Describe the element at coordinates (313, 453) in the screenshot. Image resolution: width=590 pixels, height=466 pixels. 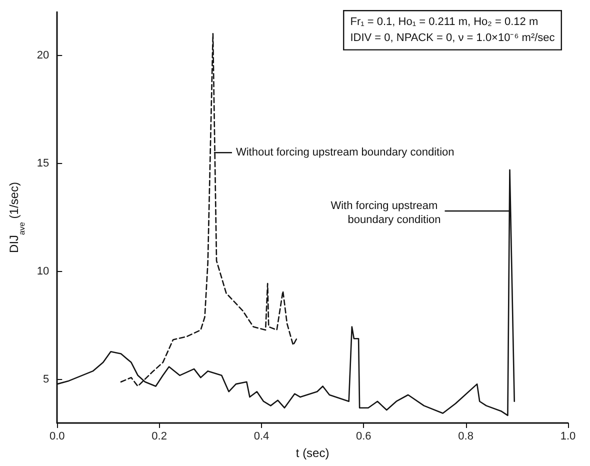
I see `x-axis-title: t (sec)` at that location.